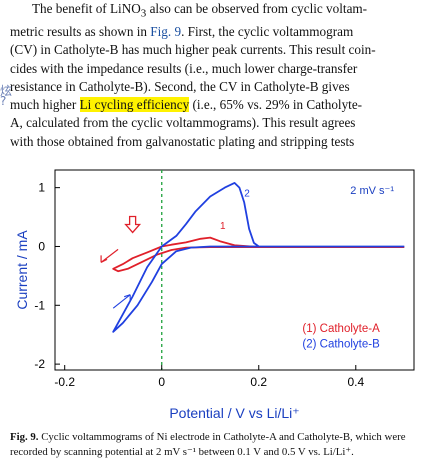  Describe the element at coordinates (41, 246) in the screenshot. I see `y-tick-label: 0` at that location.